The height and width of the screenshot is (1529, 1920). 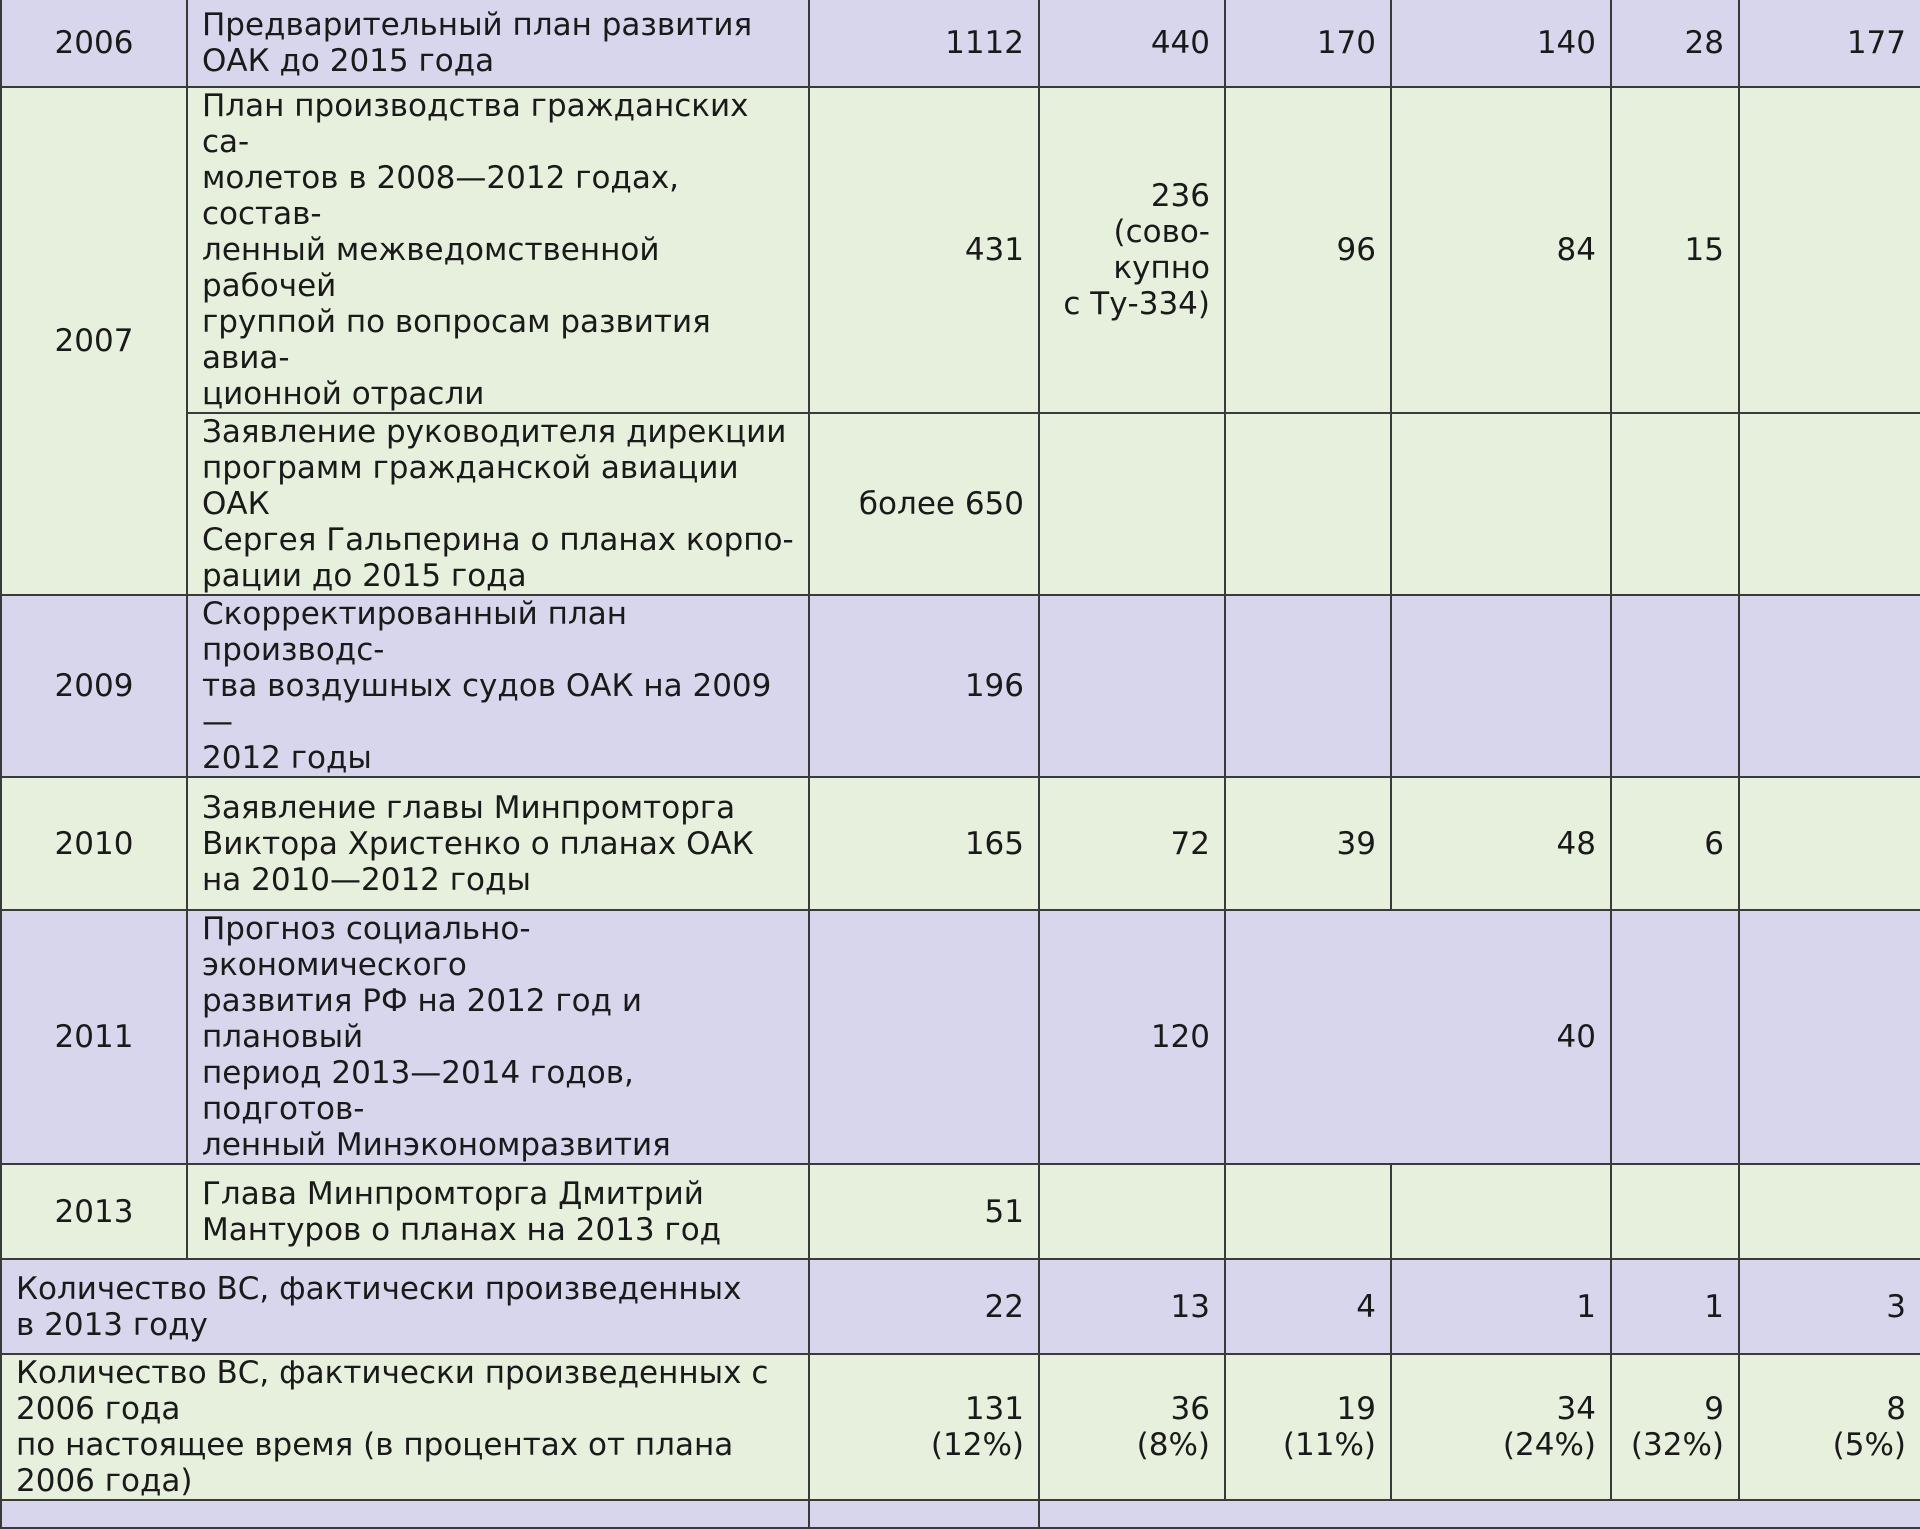 I want to click on value-cell: 96, so click(x=1308, y=250).